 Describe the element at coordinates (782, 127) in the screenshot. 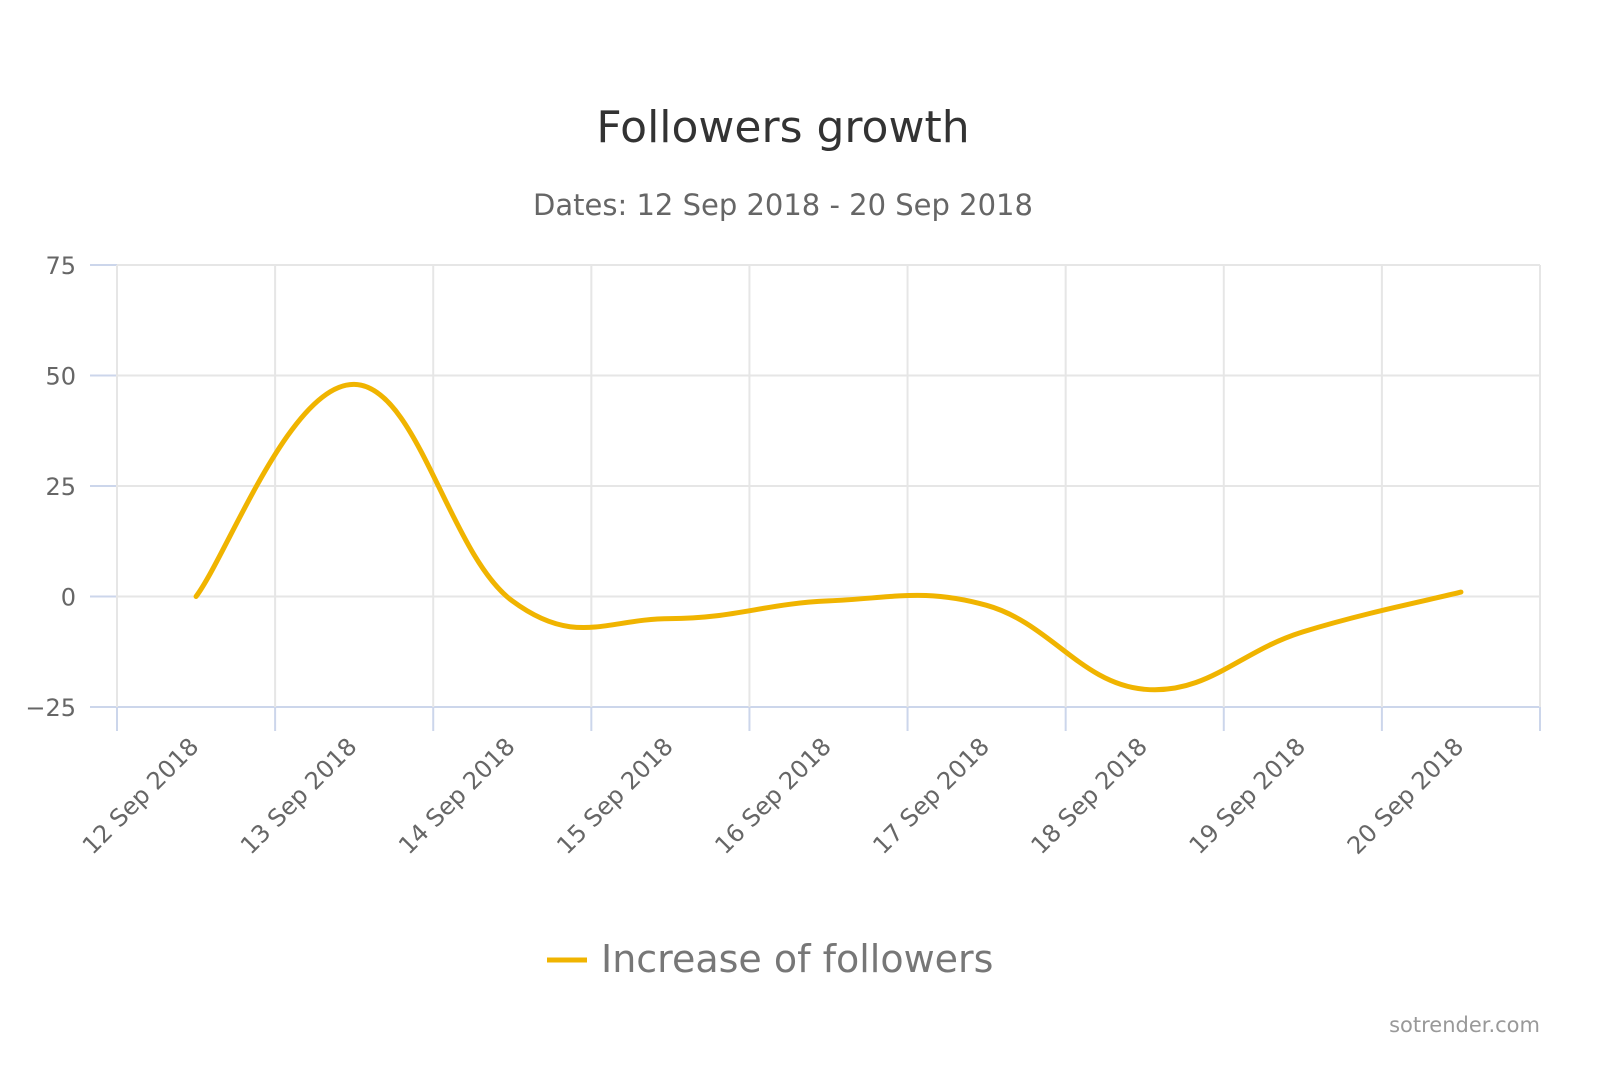

I see `chart-title: Followers growth` at that location.